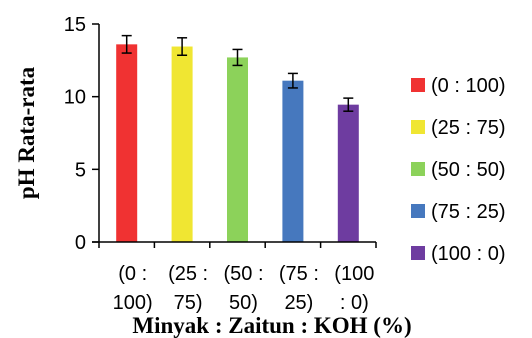  What do you see at coordinates (299, 274) in the screenshot?
I see `x-tick-label: (75 :` at bounding box center [299, 274].